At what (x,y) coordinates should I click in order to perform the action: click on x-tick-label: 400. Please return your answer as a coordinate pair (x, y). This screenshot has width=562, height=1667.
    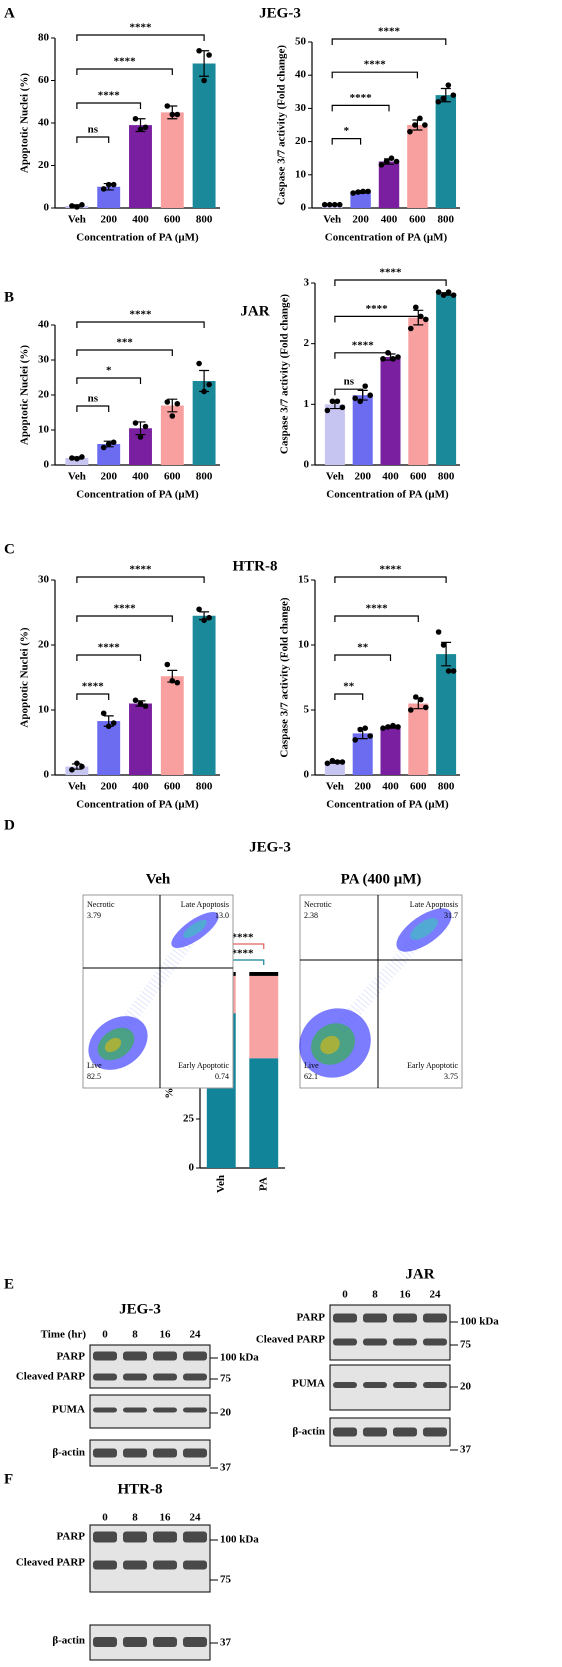
    Looking at the image, I should click on (390, 477).